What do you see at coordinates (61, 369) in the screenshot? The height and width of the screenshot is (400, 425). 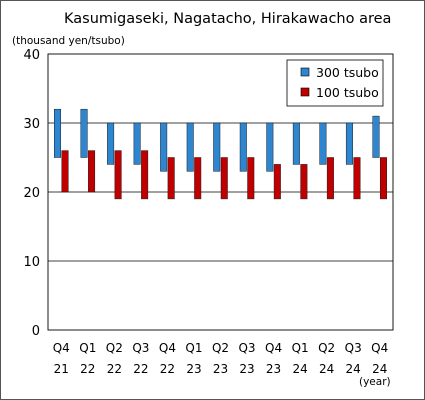 I see `x-tick-year: 21` at bounding box center [61, 369].